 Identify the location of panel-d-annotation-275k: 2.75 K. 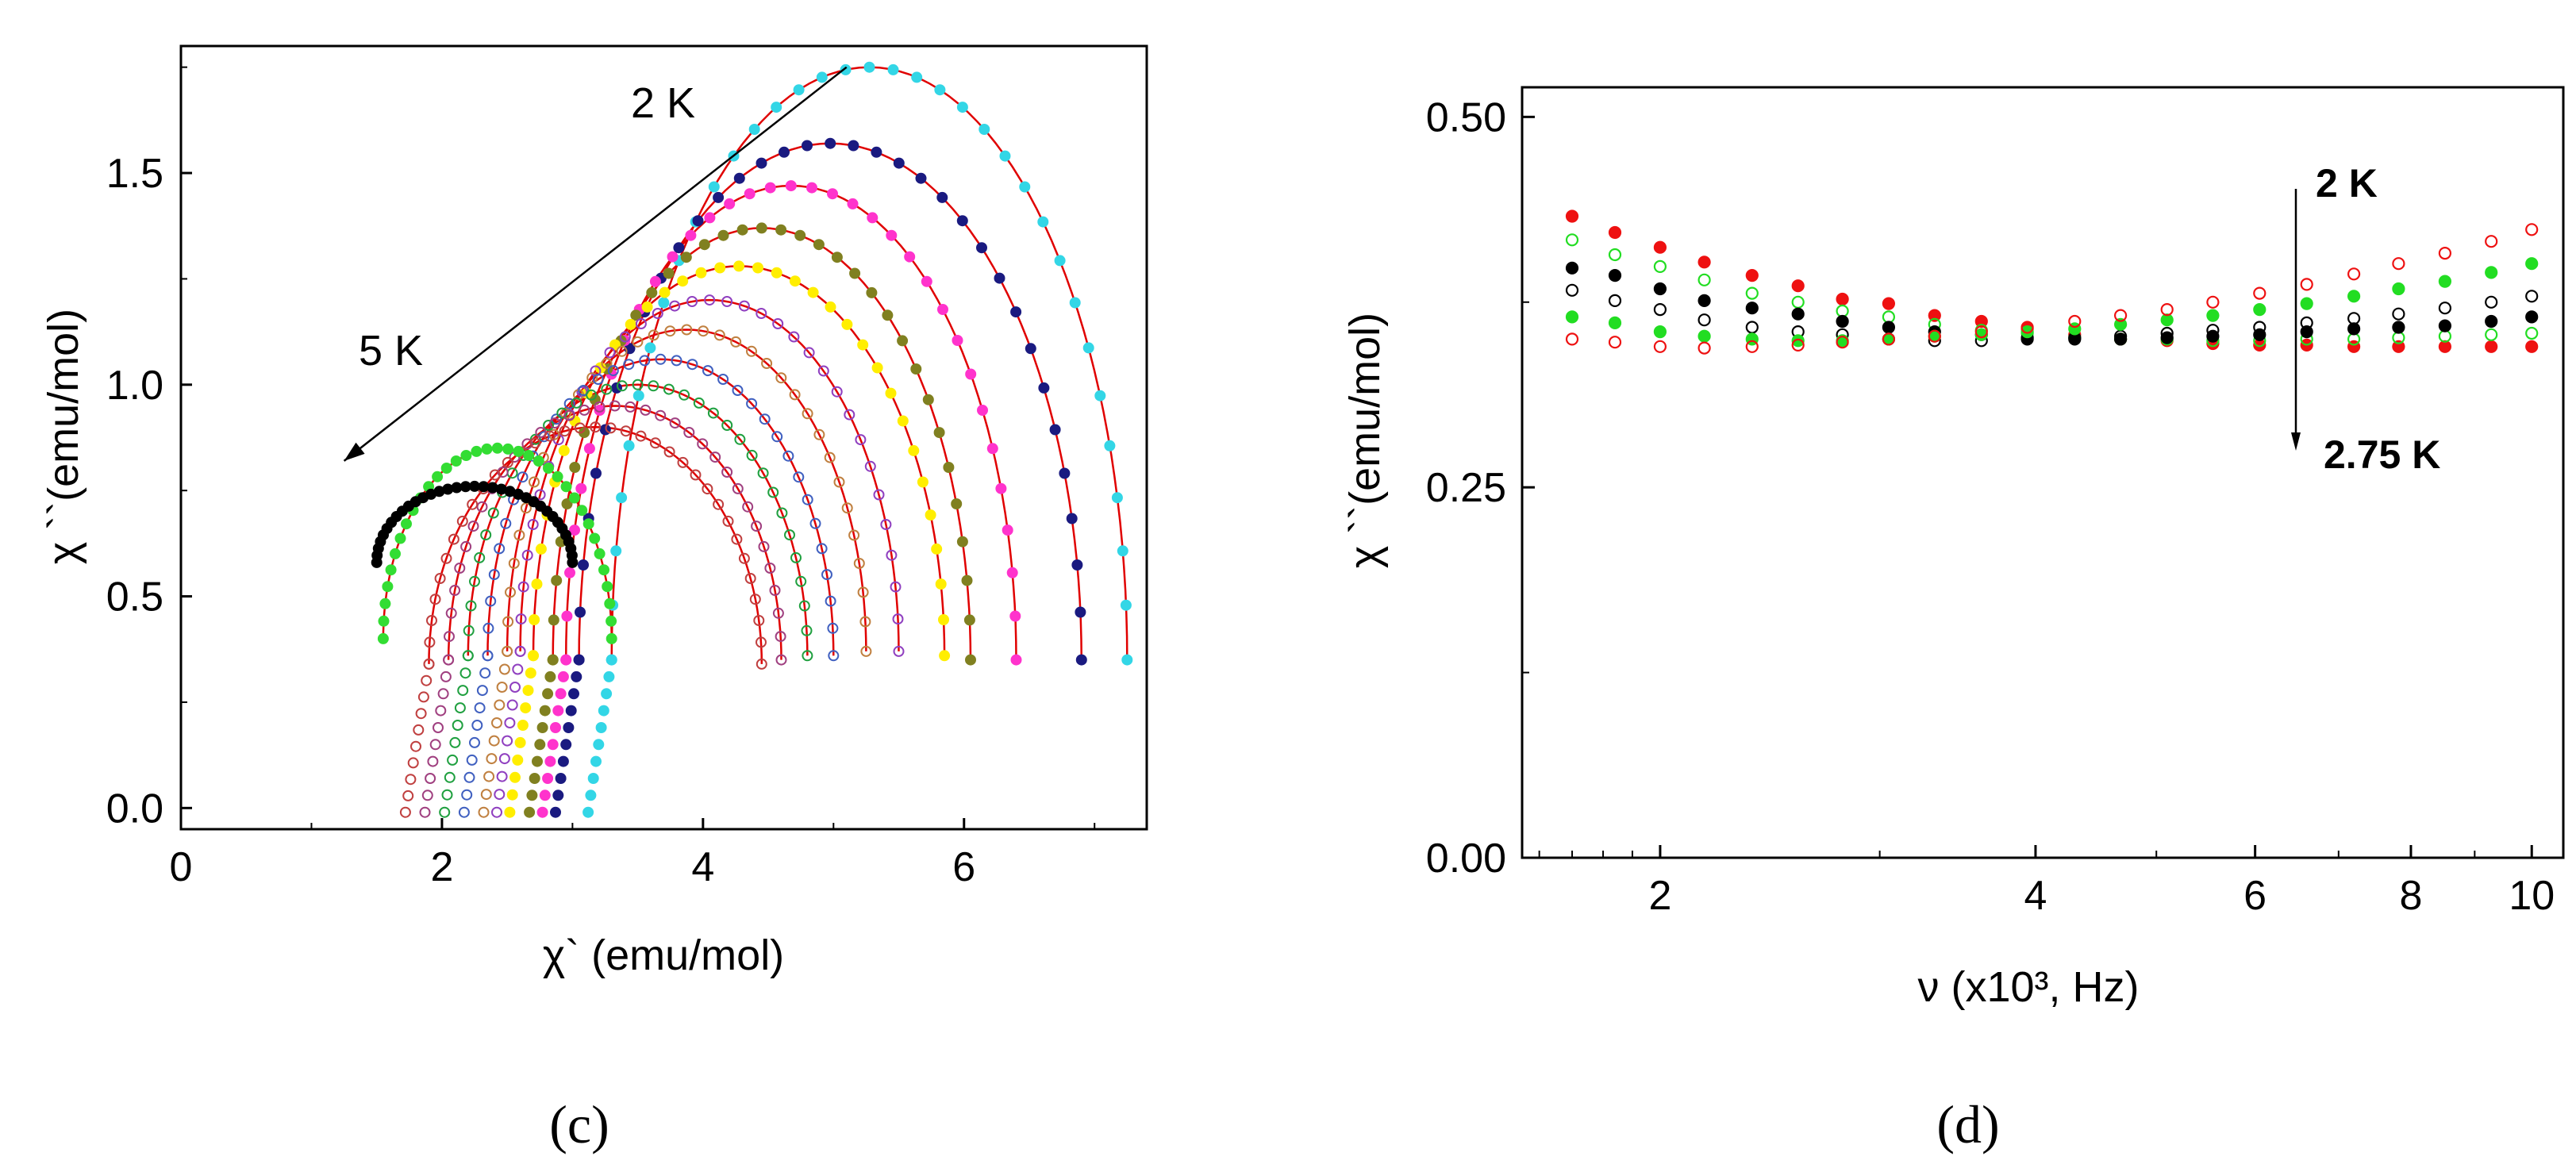
(2382, 454).